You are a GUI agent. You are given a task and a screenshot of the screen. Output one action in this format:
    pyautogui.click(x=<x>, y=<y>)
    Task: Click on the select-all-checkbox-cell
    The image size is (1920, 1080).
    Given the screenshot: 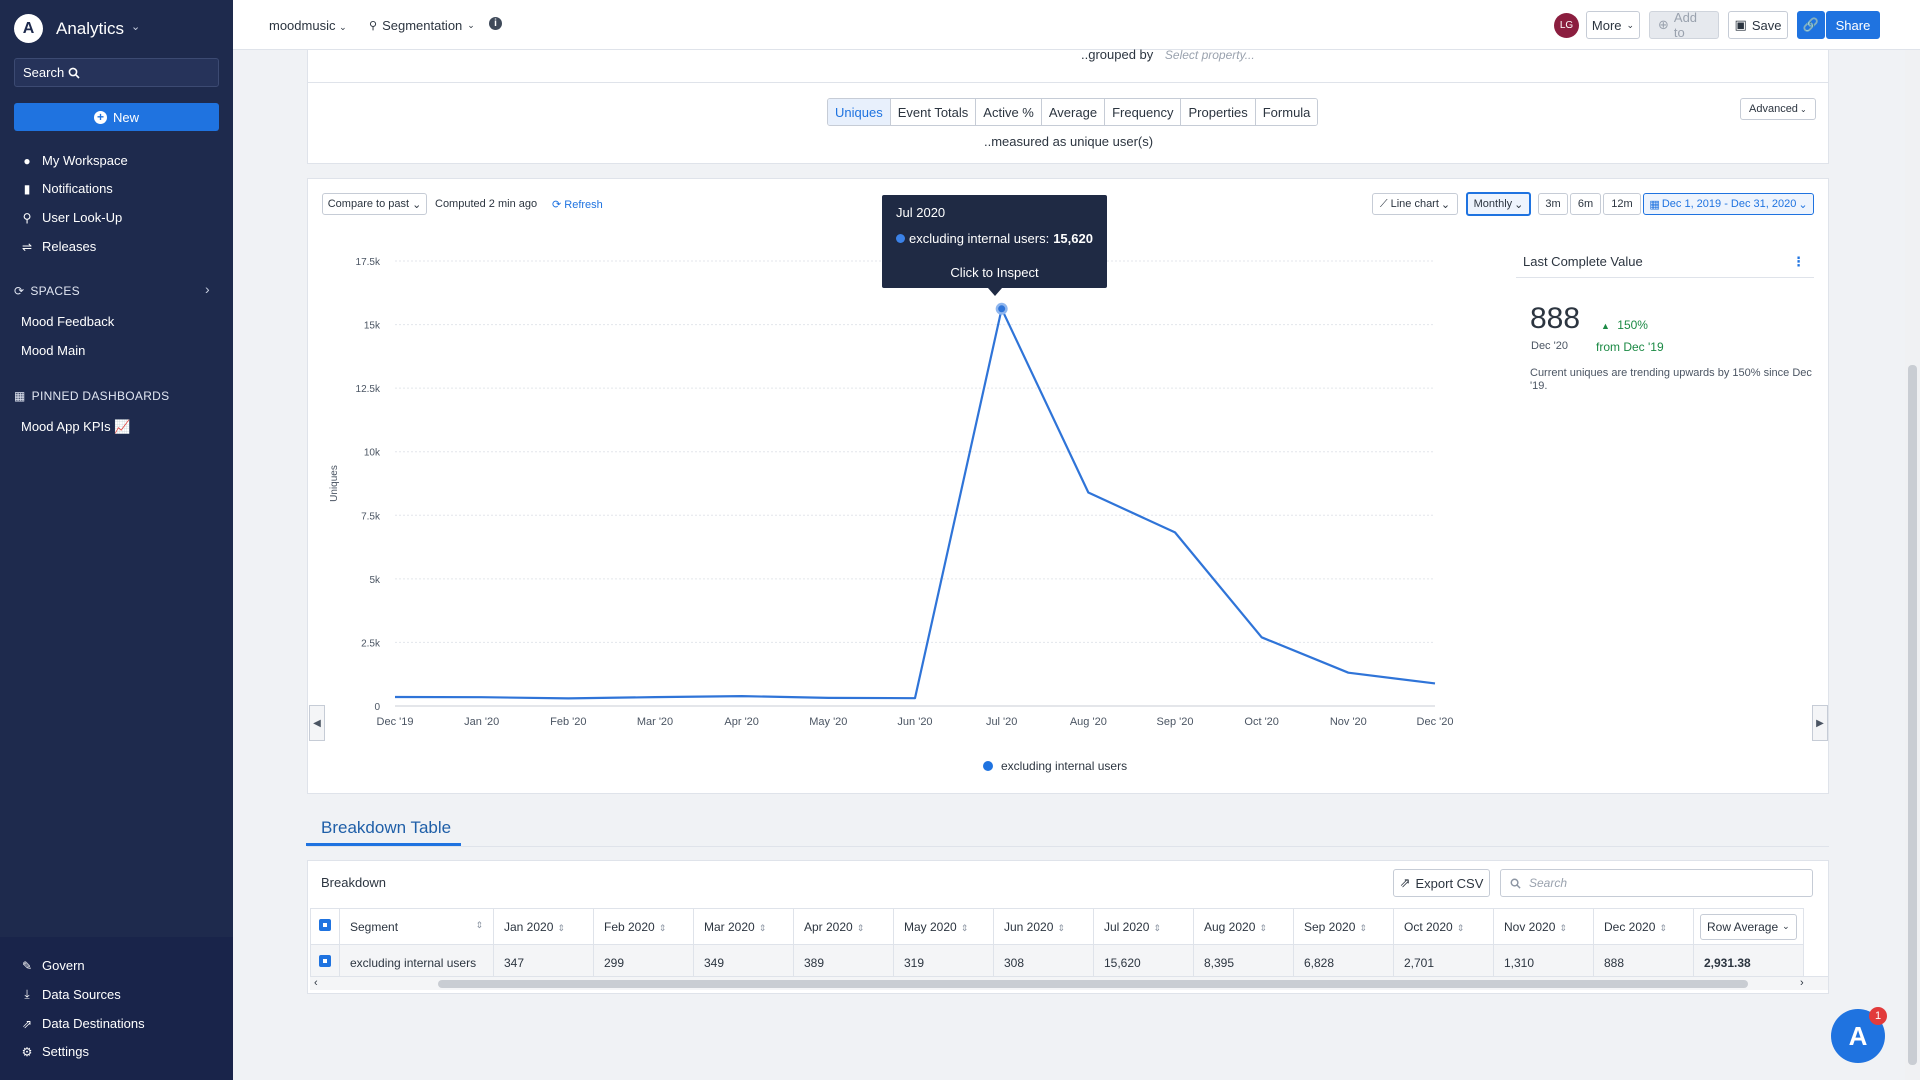 What is the action you would take?
    pyautogui.click(x=325, y=926)
    